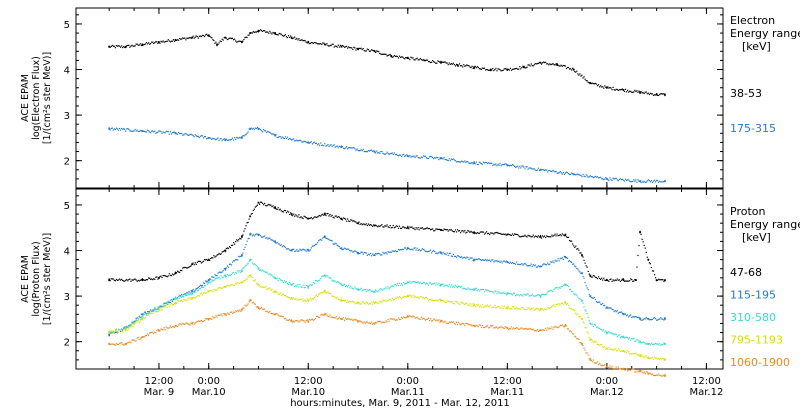 The width and height of the screenshot is (800, 414). Describe the element at coordinates (47, 98) in the screenshot. I see `electron-ylabel-line3: [1/(cm²s ster MeV)]` at that location.